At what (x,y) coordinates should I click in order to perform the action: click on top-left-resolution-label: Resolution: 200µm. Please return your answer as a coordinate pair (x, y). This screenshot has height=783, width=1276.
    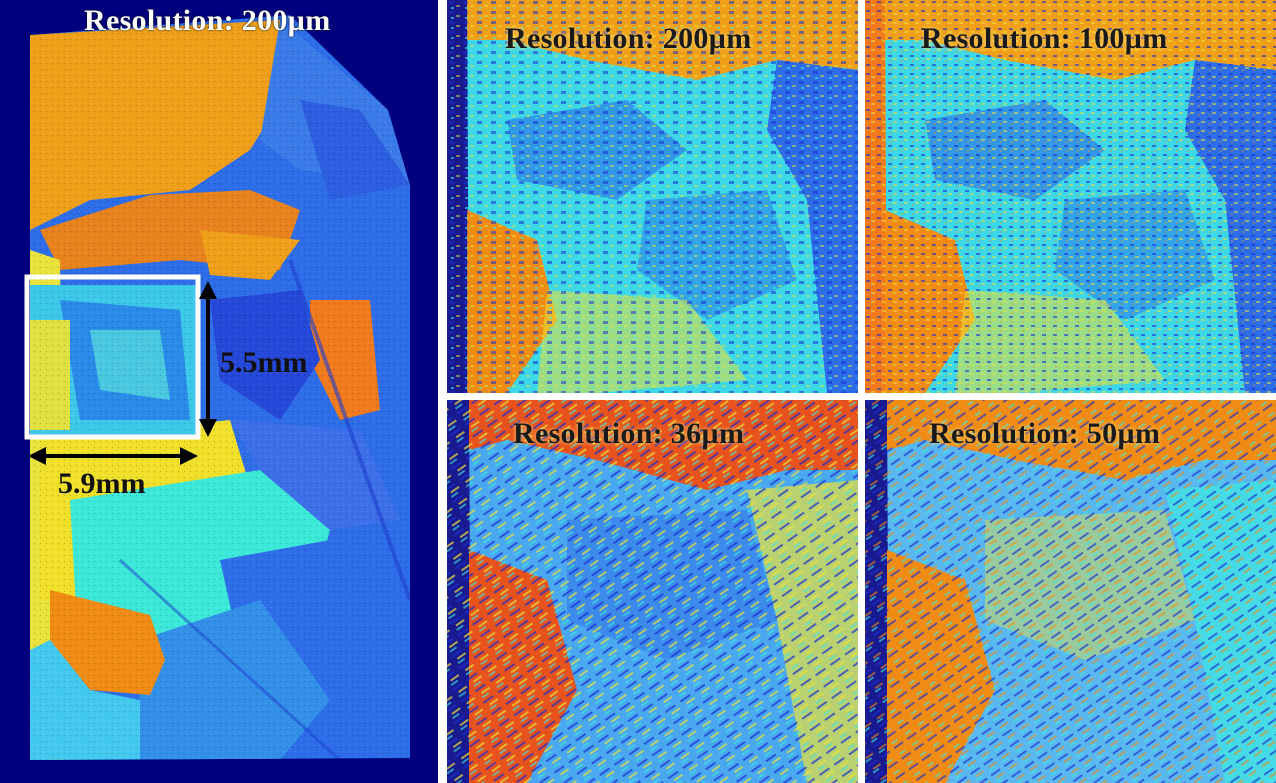
    Looking at the image, I should click on (628, 38).